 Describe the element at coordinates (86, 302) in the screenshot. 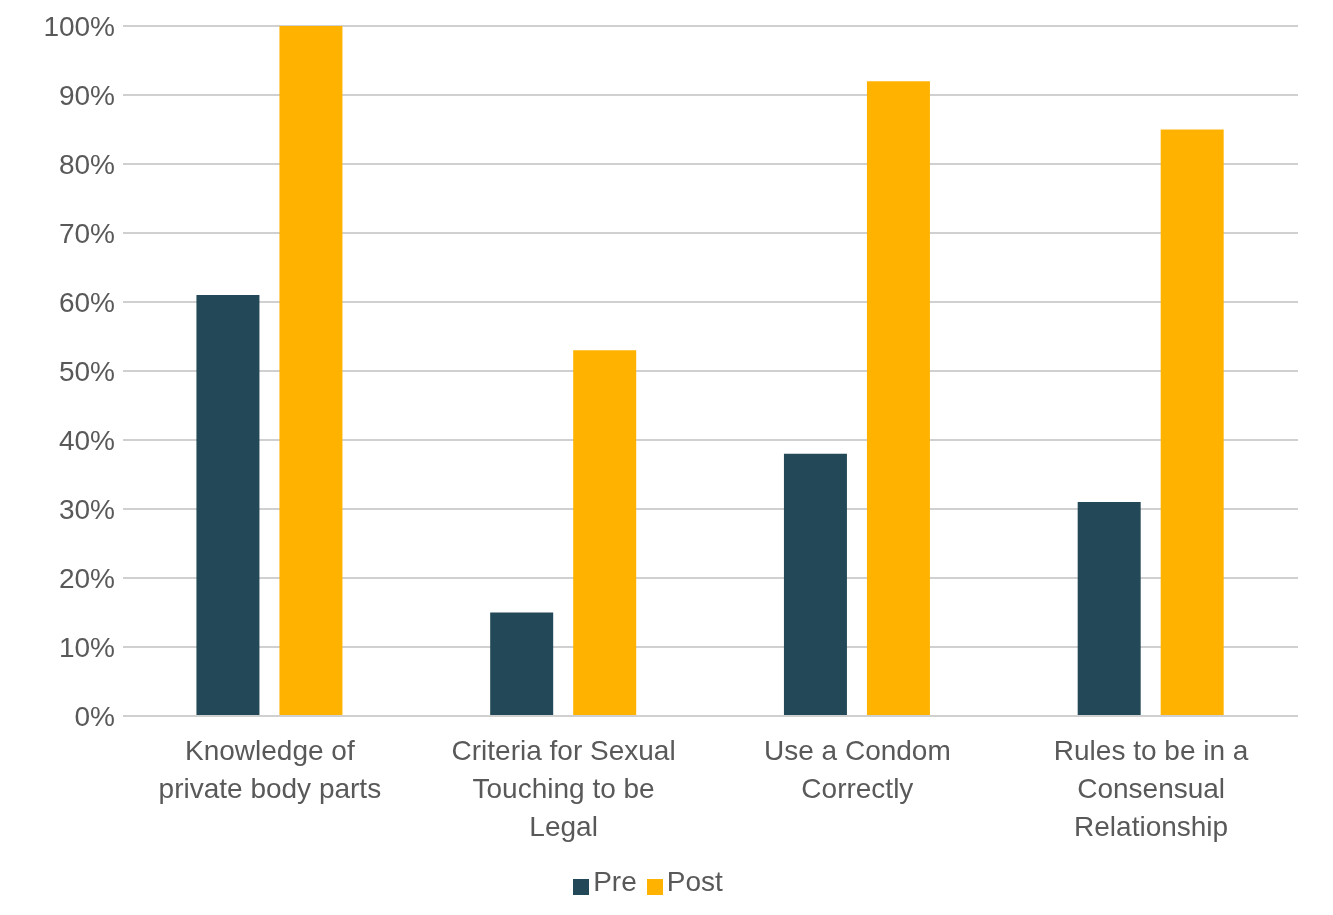

I see `y-tick-label: 60%` at that location.